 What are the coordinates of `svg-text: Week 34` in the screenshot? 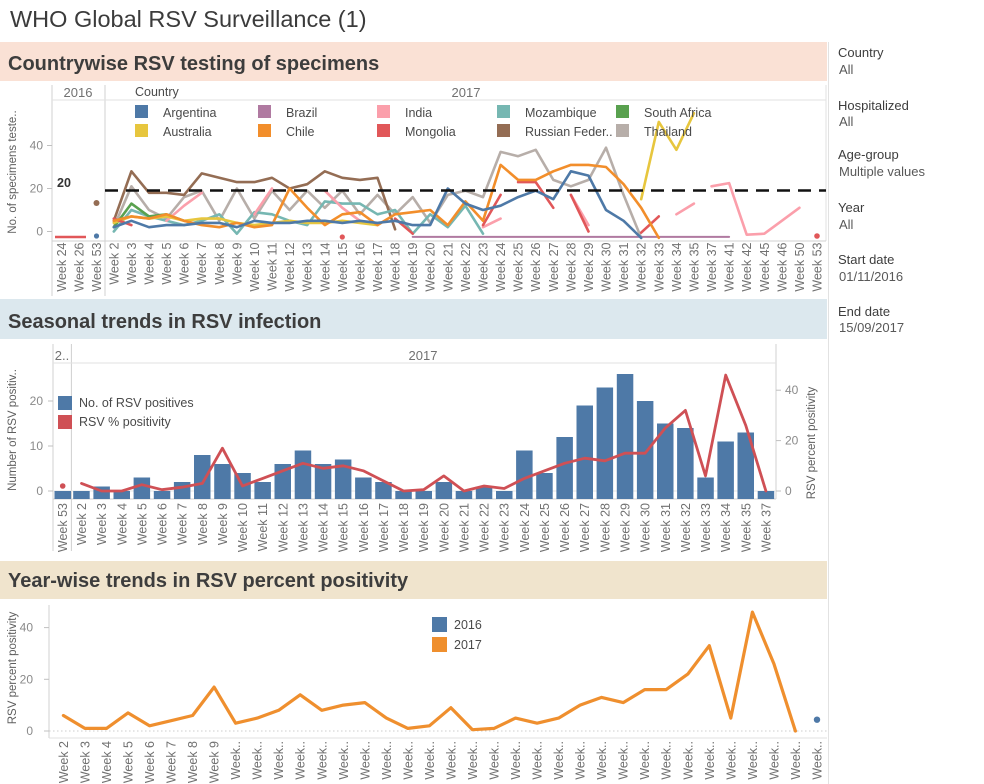 It's located at (677, 266).